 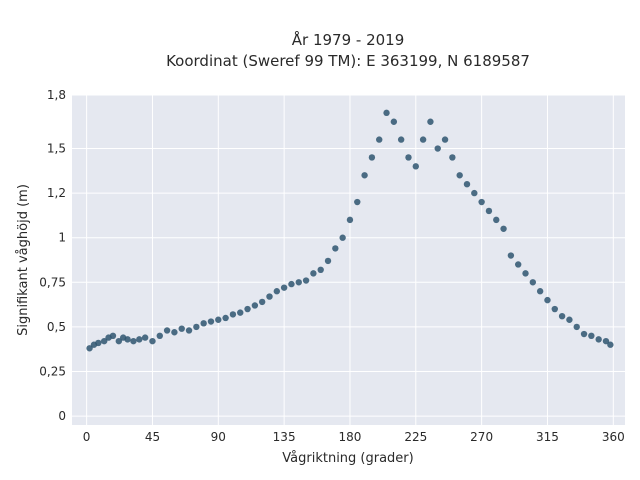 What do you see at coordinates (350, 437) in the screenshot?
I see `x-tick-label: 180` at bounding box center [350, 437].